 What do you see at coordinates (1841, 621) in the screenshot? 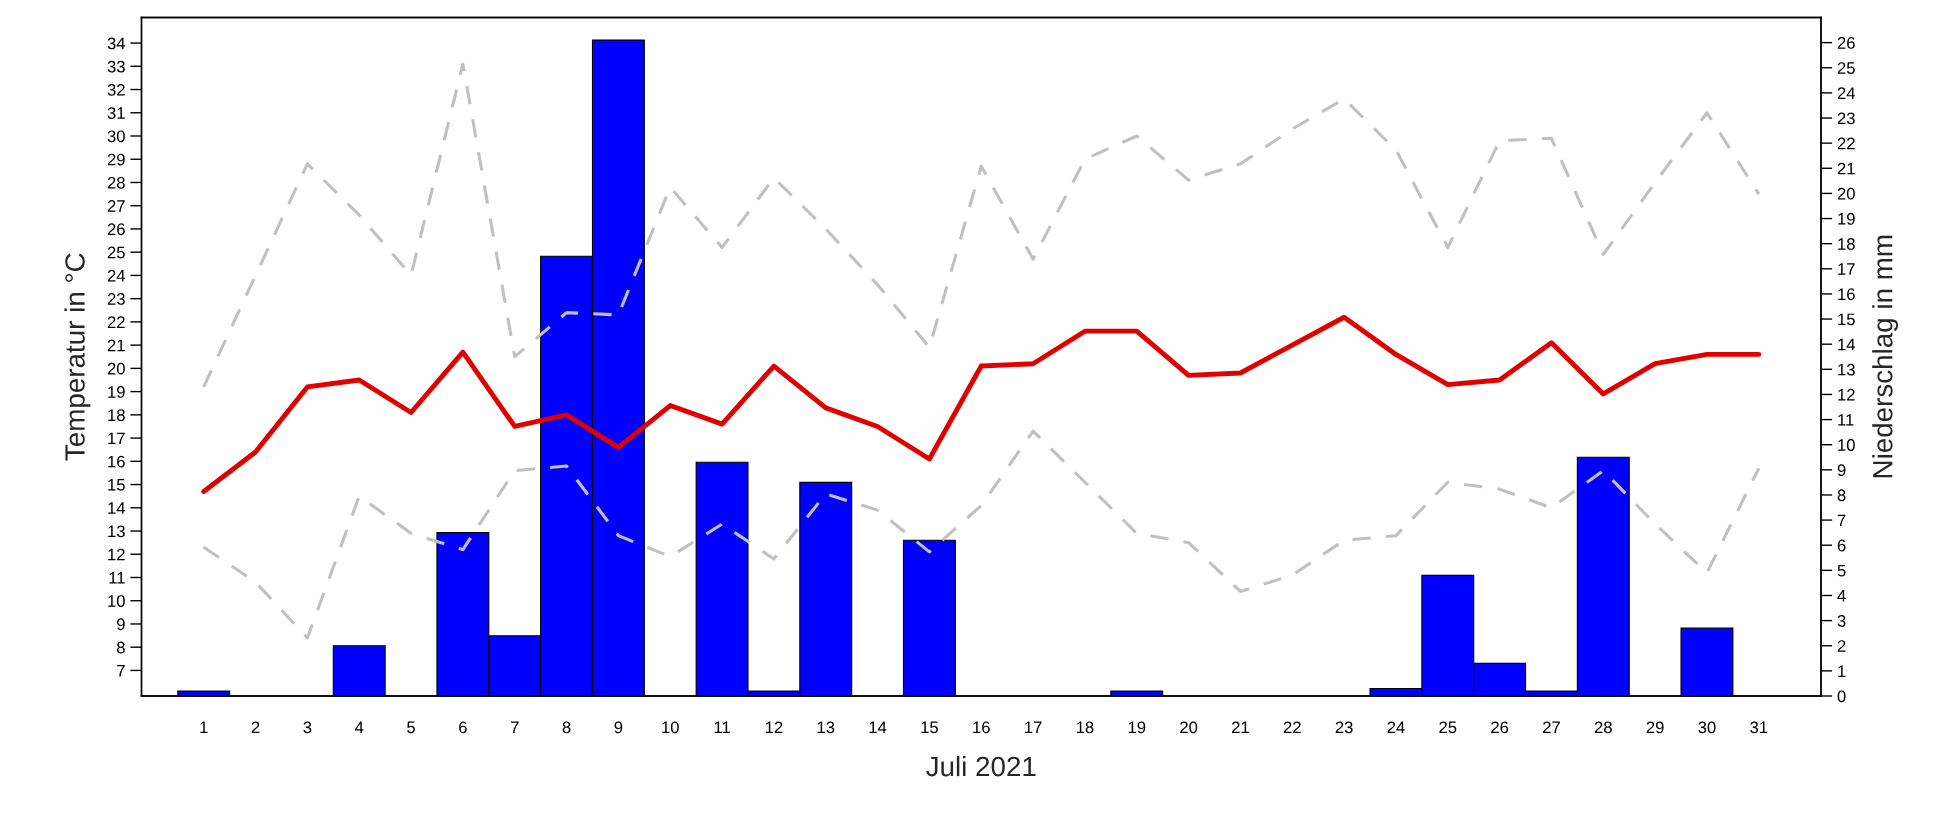
I see `y2-tick-label: 3` at bounding box center [1841, 621].